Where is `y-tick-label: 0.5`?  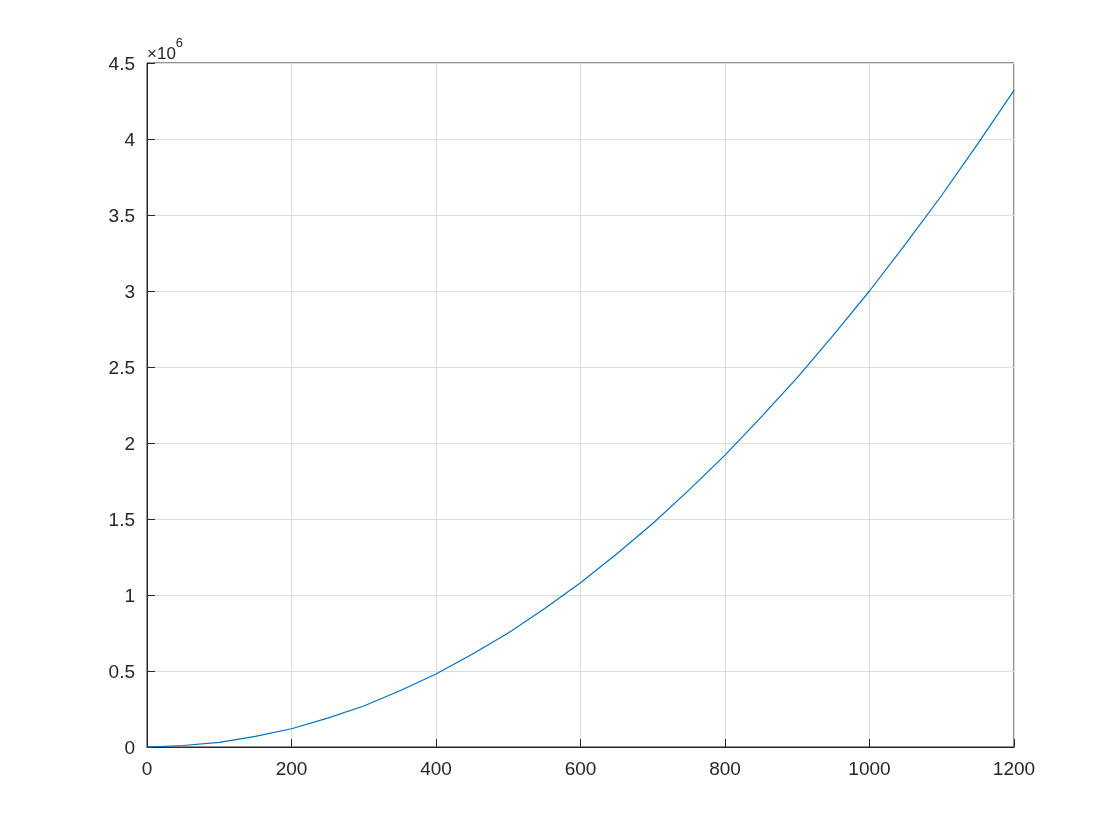 y-tick-label: 0.5 is located at coordinates (121, 671).